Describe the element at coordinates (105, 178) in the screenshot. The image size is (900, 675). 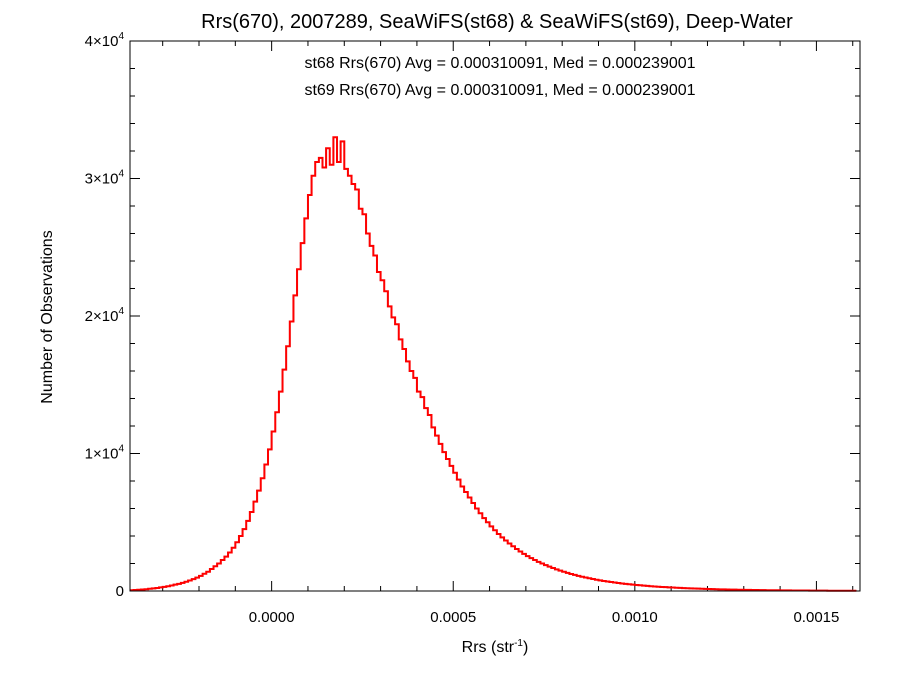
I see `y-tick-label: 3×10⁴` at that location.